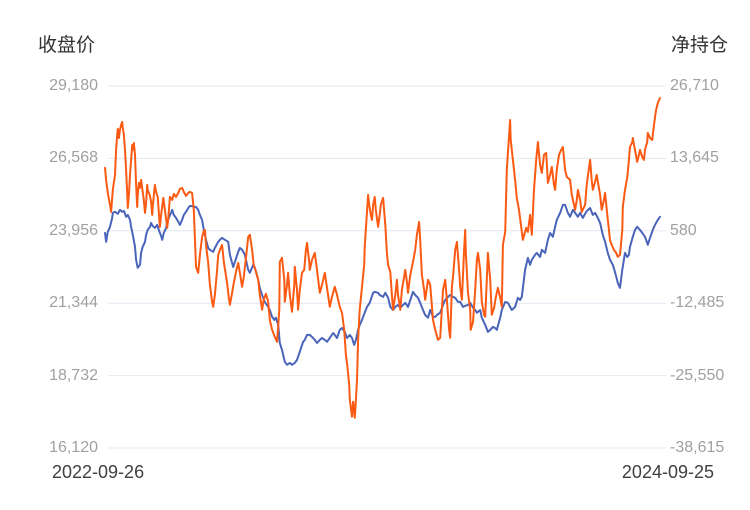 This screenshot has width=750, height=510. Describe the element at coordinates (73, 158) in the screenshot. I see `left-axis-tick-label: 26,568` at that location.